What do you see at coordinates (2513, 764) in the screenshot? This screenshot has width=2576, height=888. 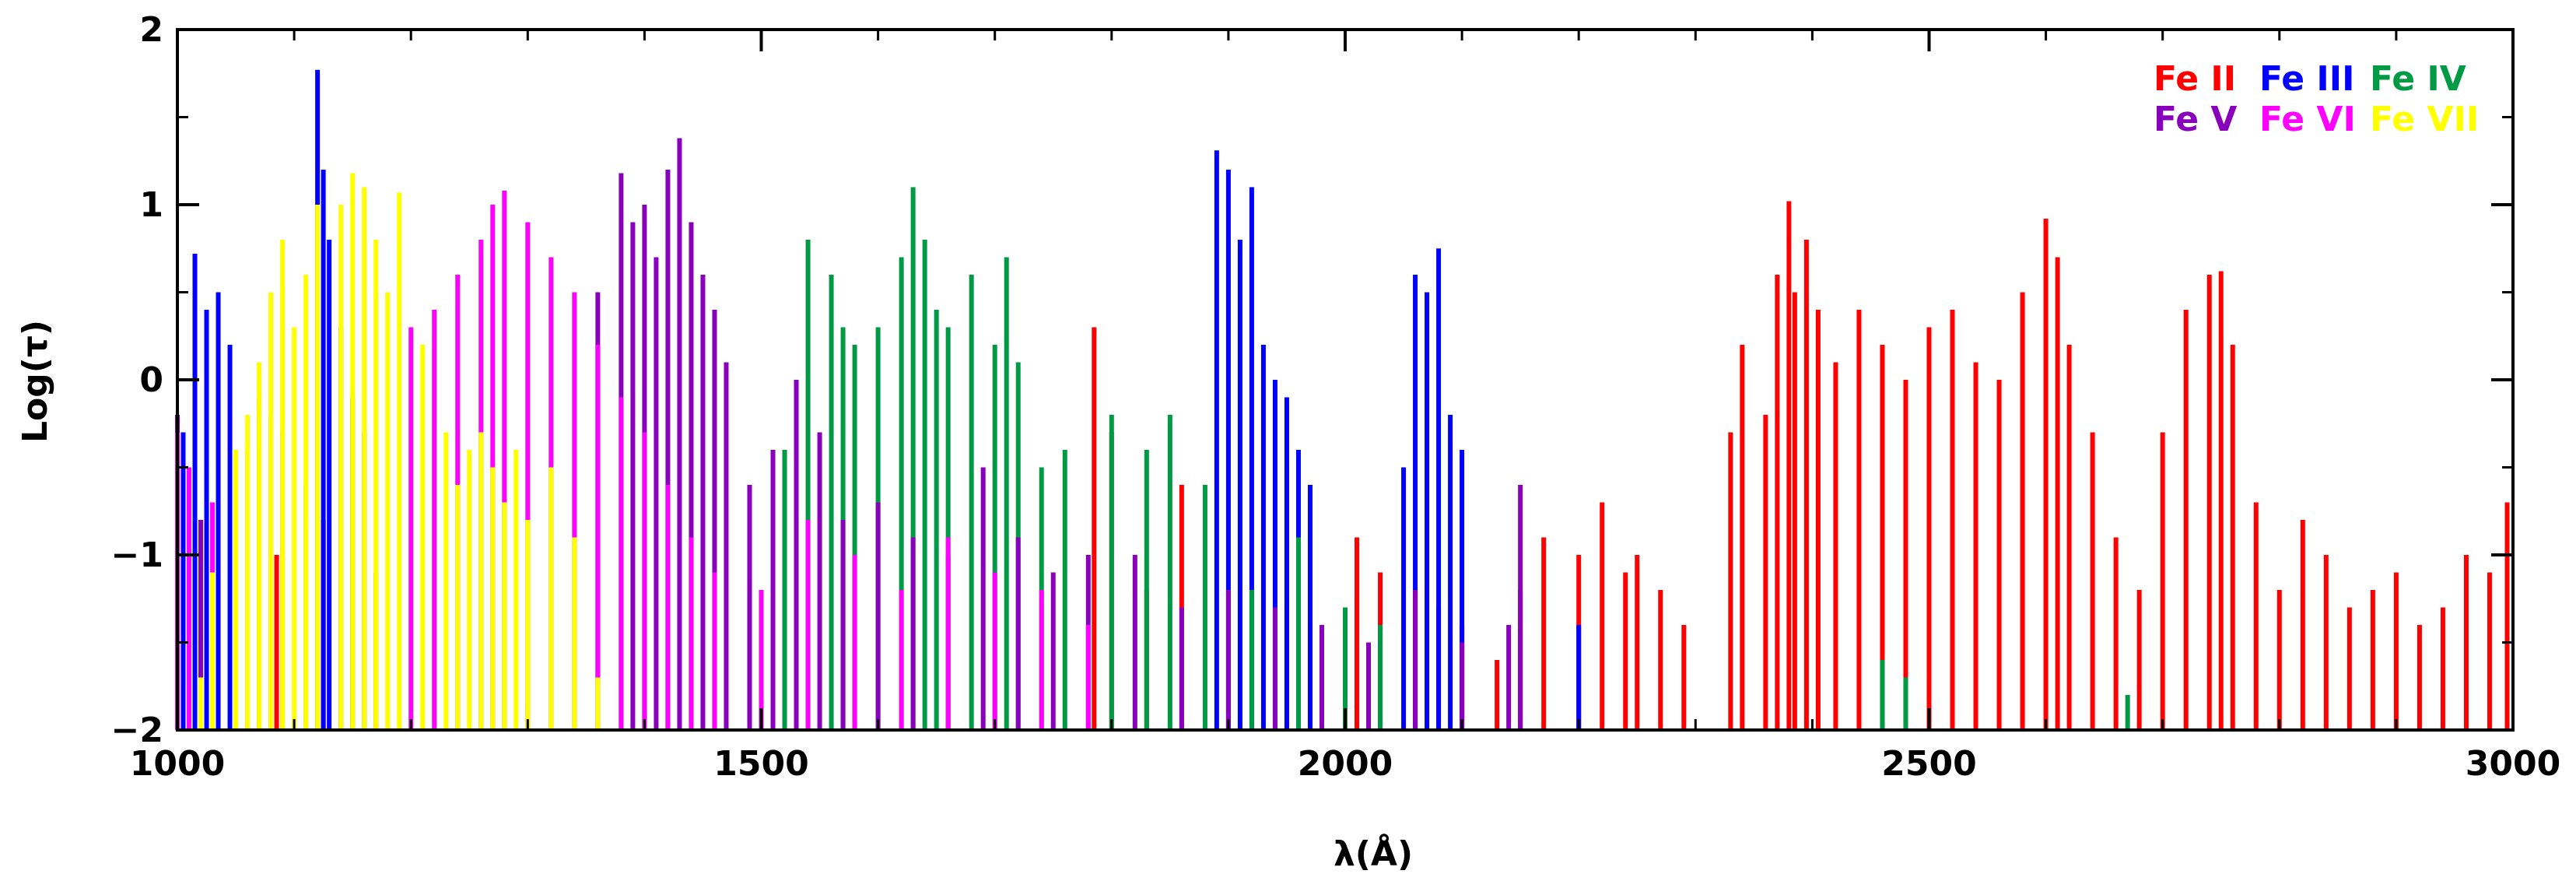 I see `x-tick-label: 3000` at bounding box center [2513, 764].